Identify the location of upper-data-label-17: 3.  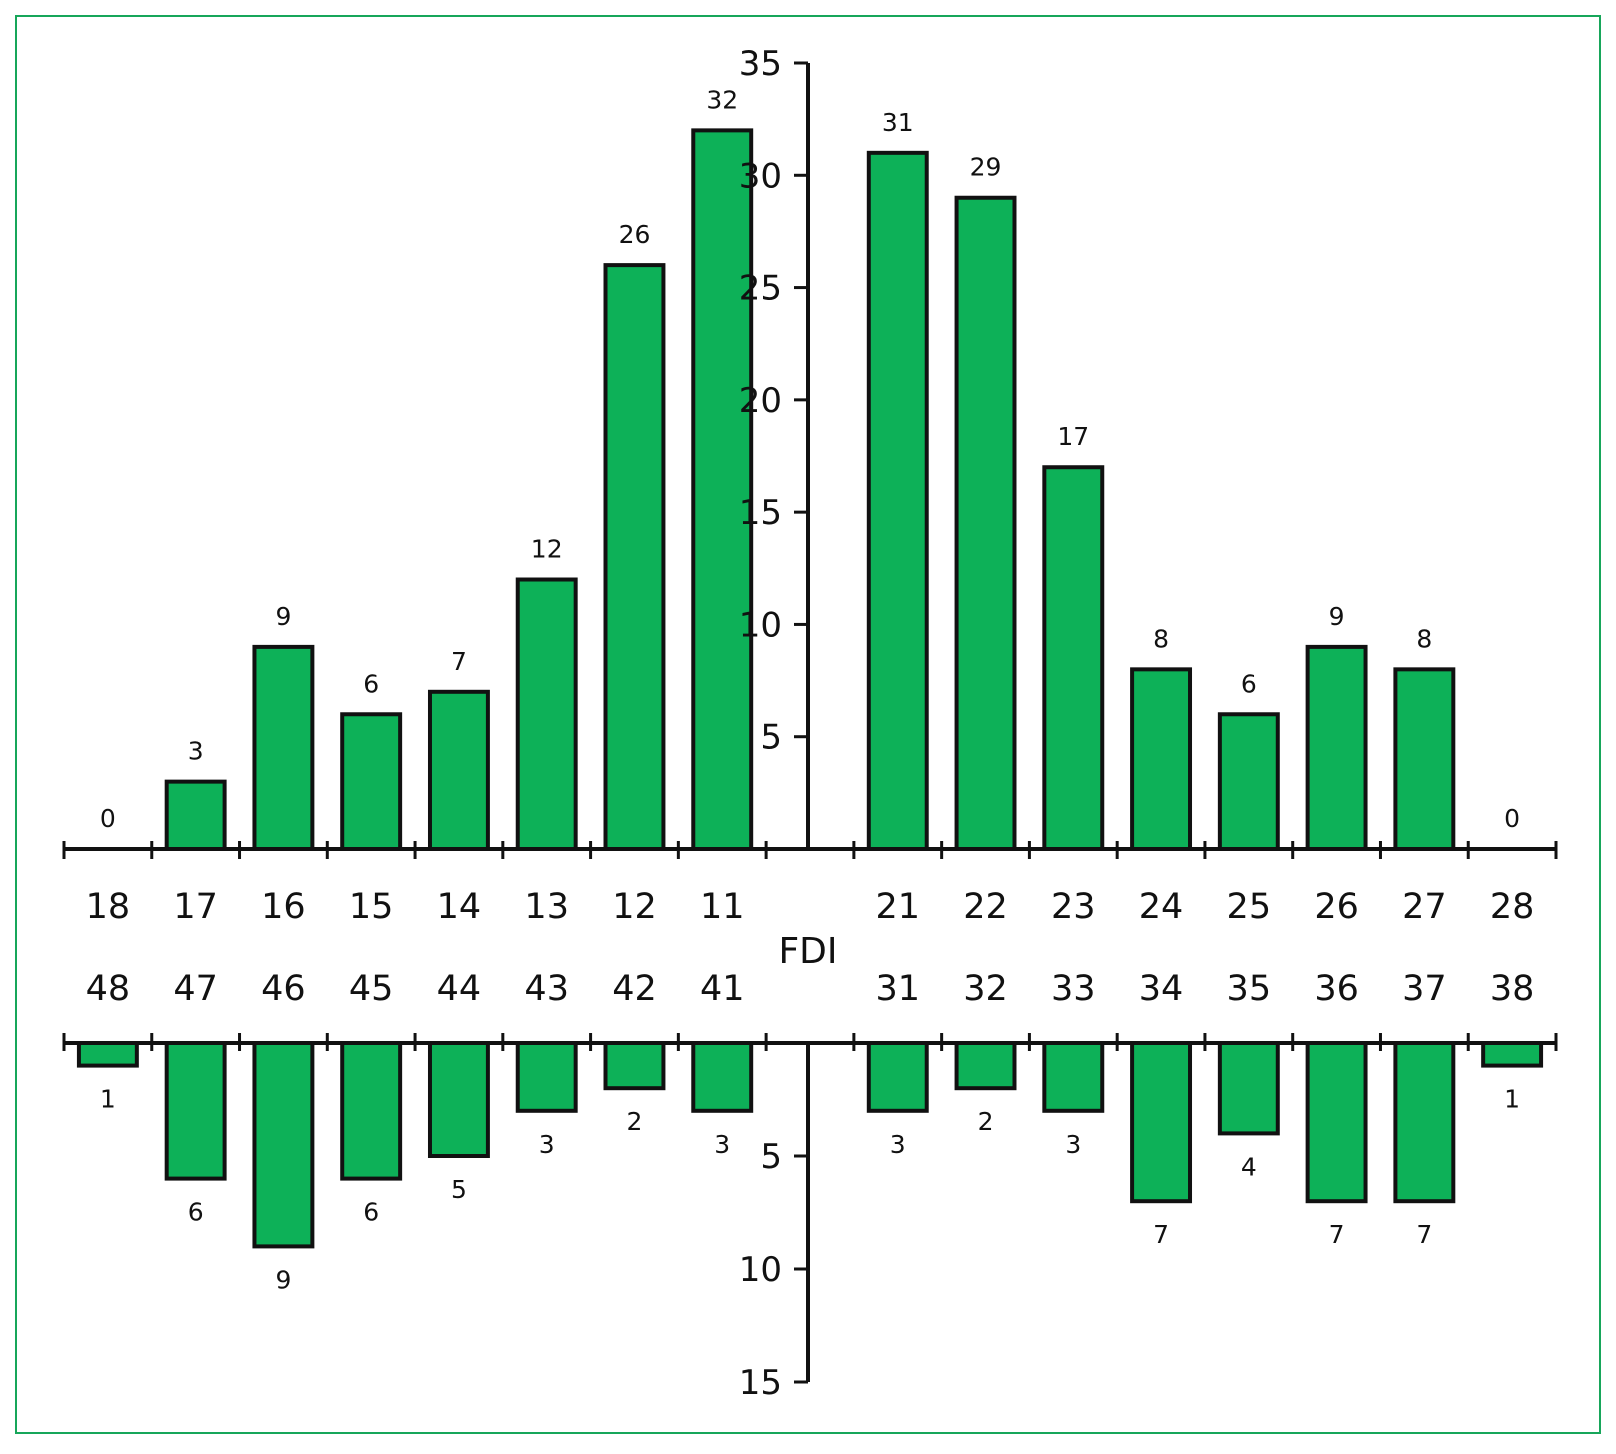
(196, 751).